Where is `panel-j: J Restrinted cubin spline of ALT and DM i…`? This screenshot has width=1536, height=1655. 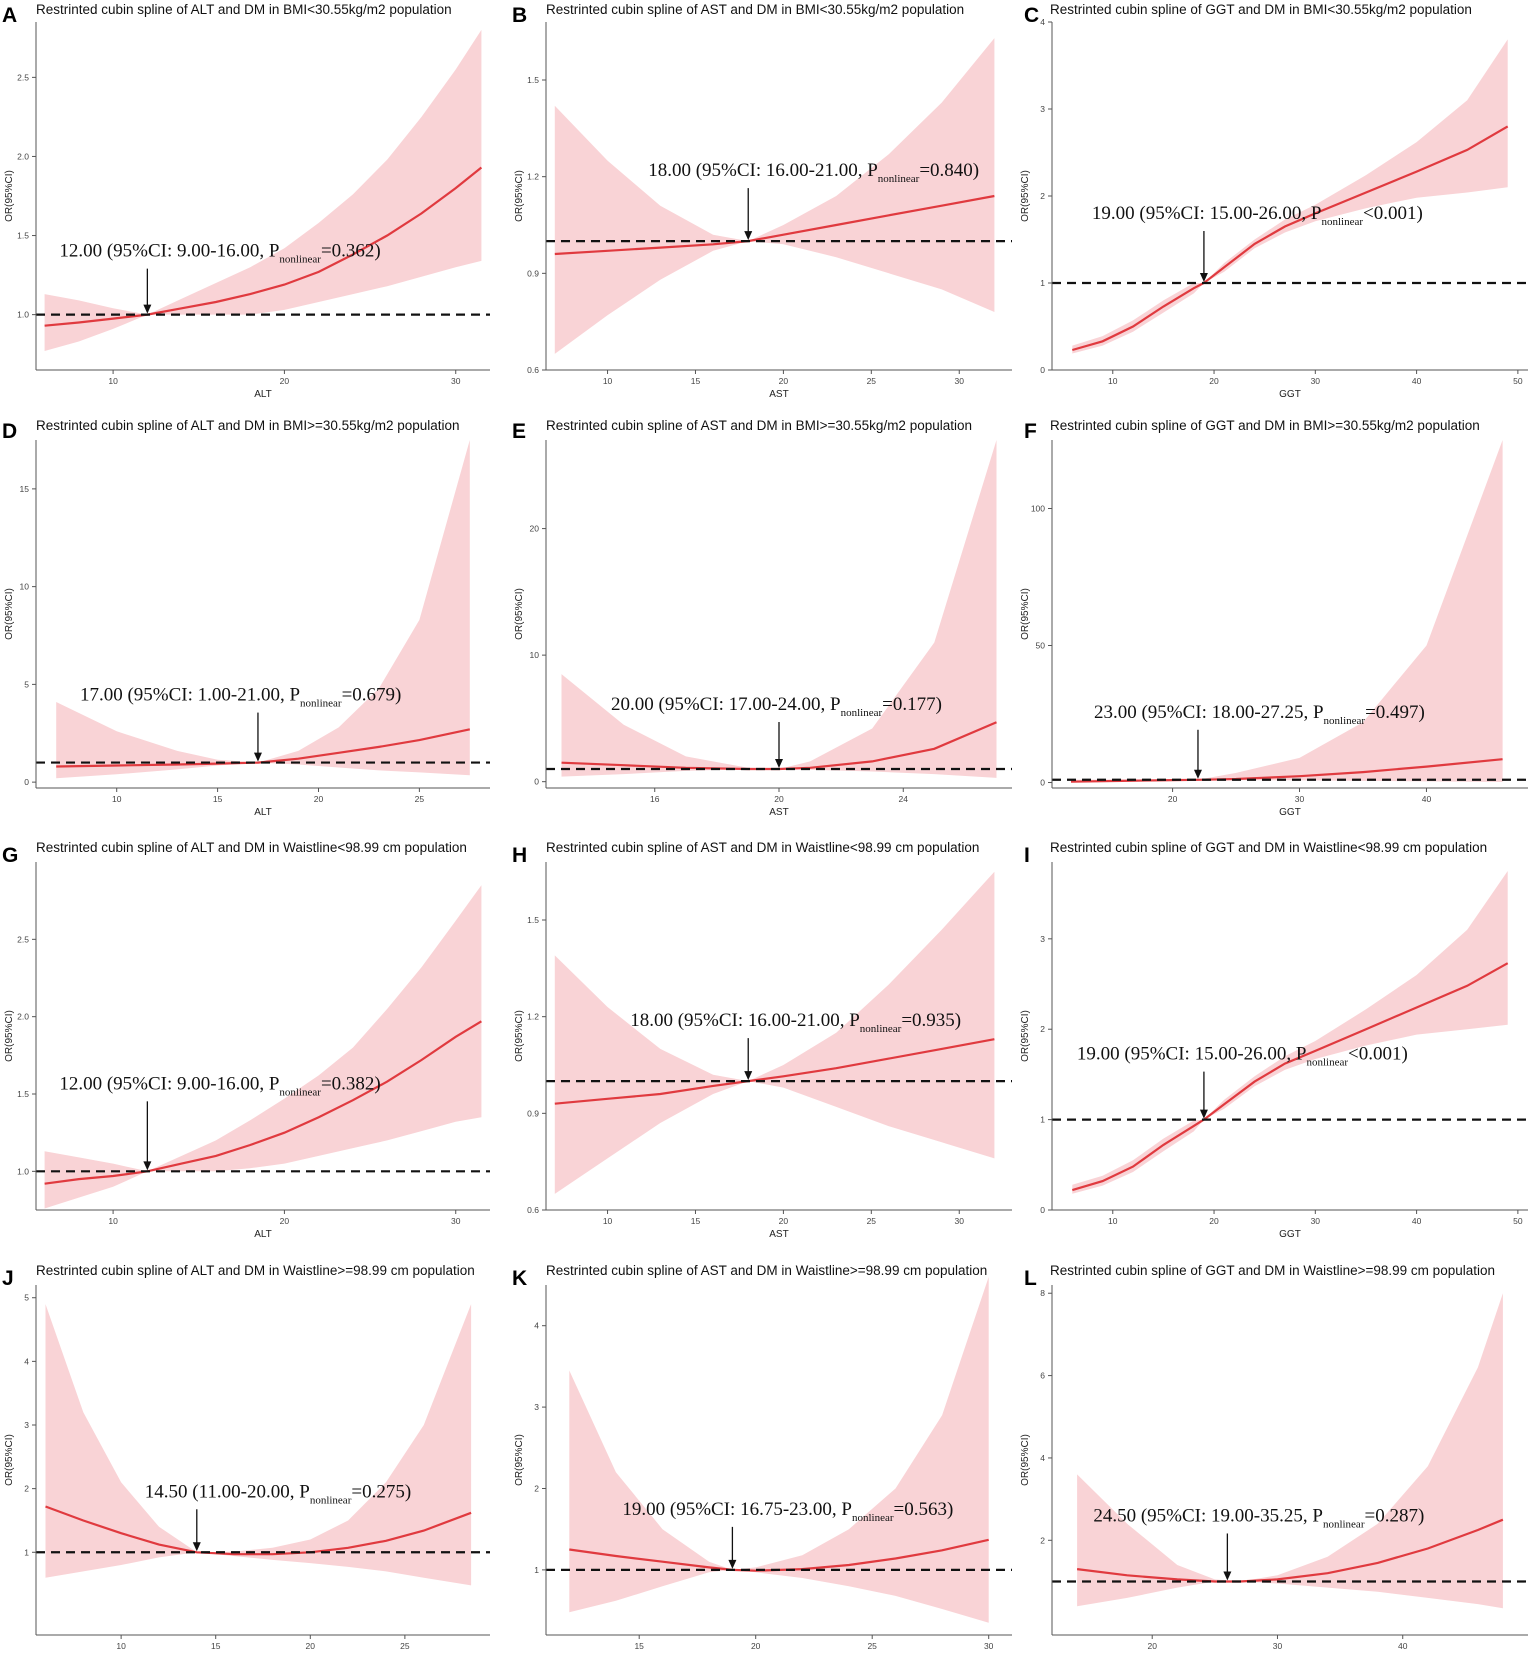 panel-j: J Restrinted cubin spline of ALT and DM i… is located at coordinates (246, 1459).